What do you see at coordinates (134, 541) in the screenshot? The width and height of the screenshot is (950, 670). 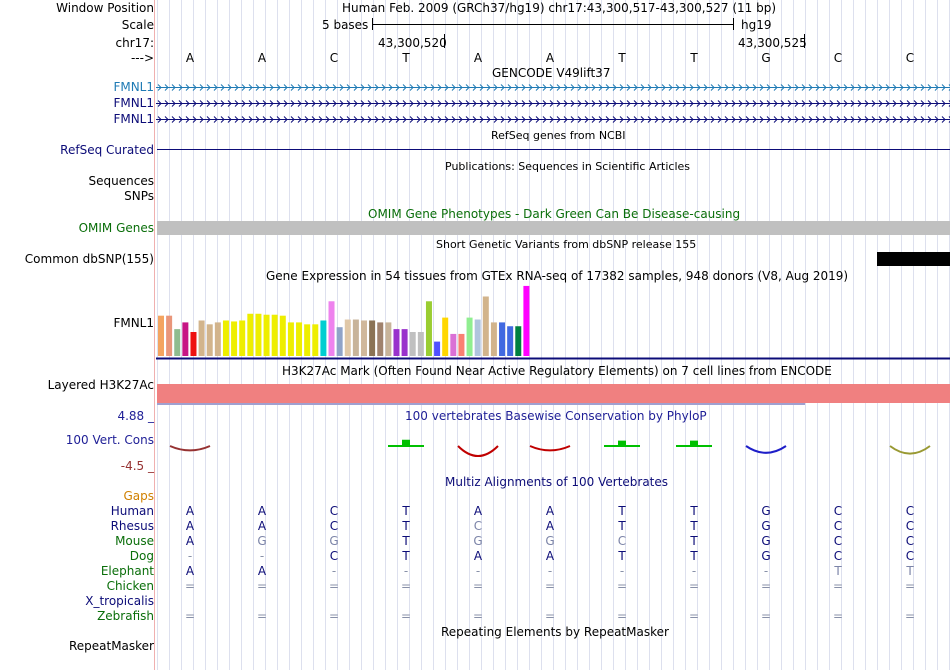 I see `species-label: Mouse` at bounding box center [134, 541].